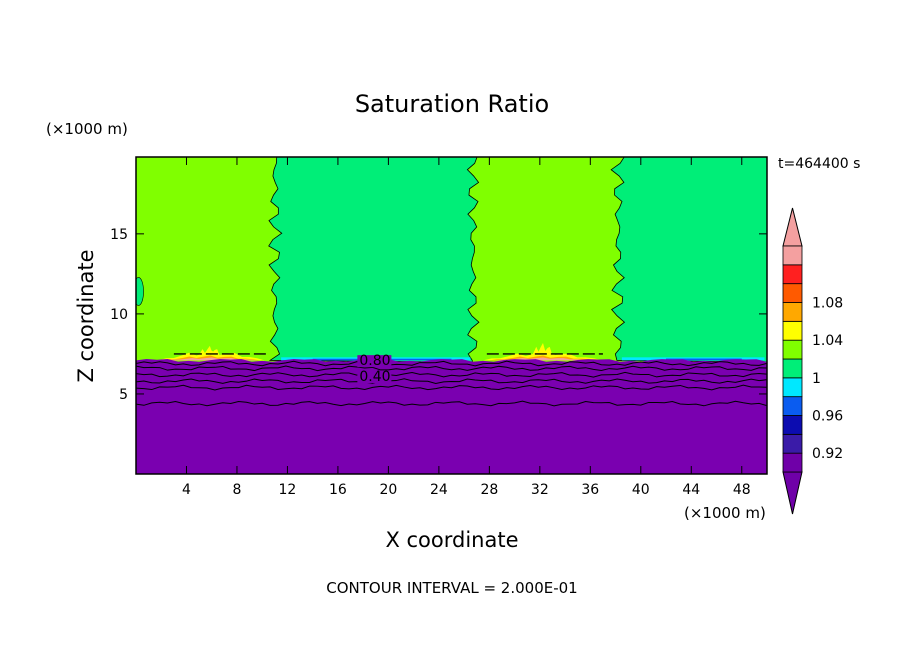 The height and width of the screenshot is (654, 904). What do you see at coordinates (452, 104) in the screenshot?
I see `chart-title: Saturation Ratio` at bounding box center [452, 104].